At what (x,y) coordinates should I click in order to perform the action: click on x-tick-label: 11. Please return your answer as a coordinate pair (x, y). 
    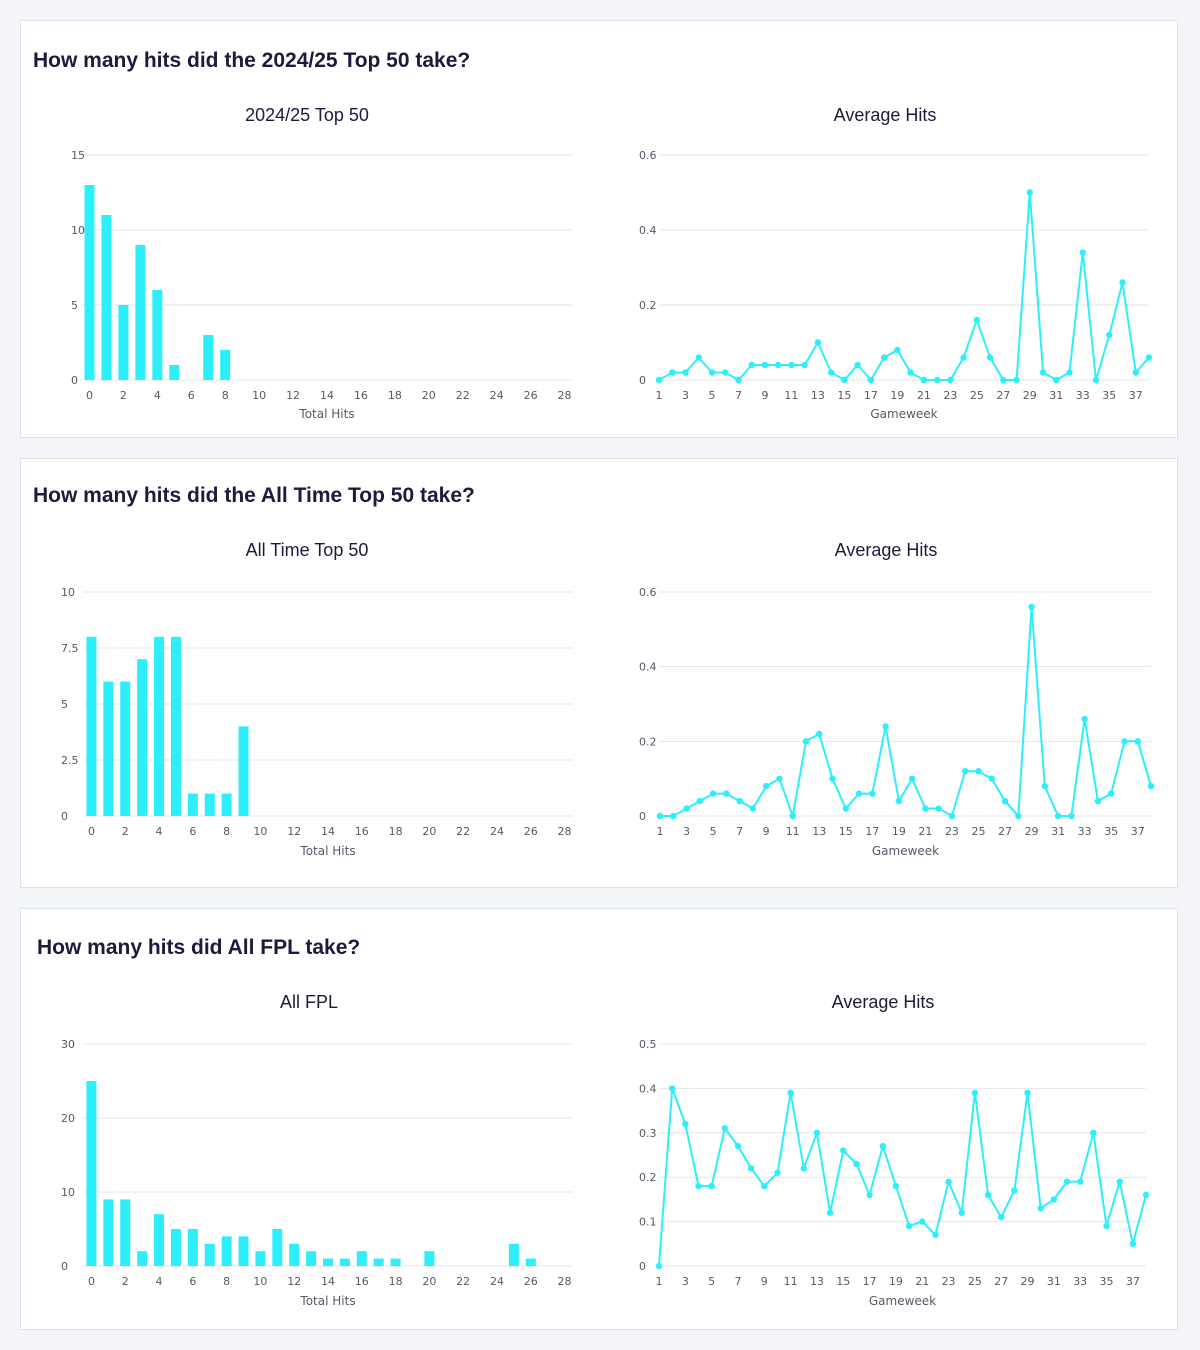
    Looking at the image, I should click on (791, 395).